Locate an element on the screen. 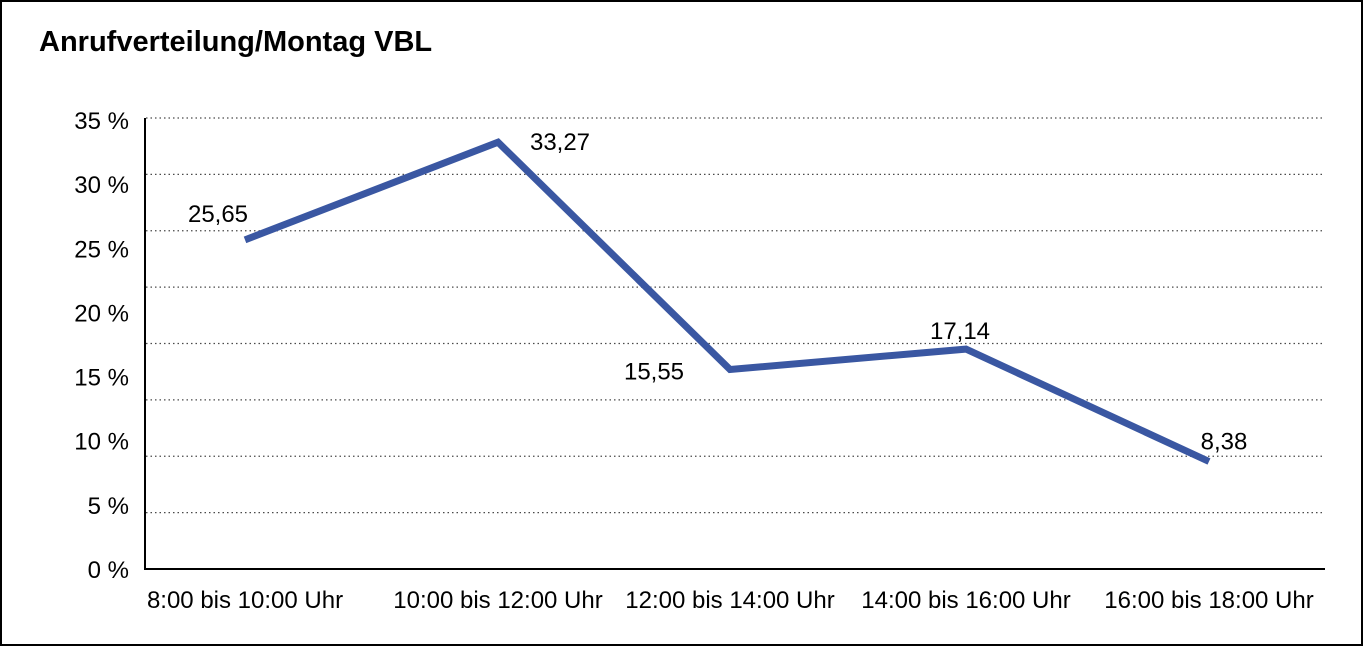  category-label: 14:00 bis 16:00 Uhr is located at coordinates (965, 600).